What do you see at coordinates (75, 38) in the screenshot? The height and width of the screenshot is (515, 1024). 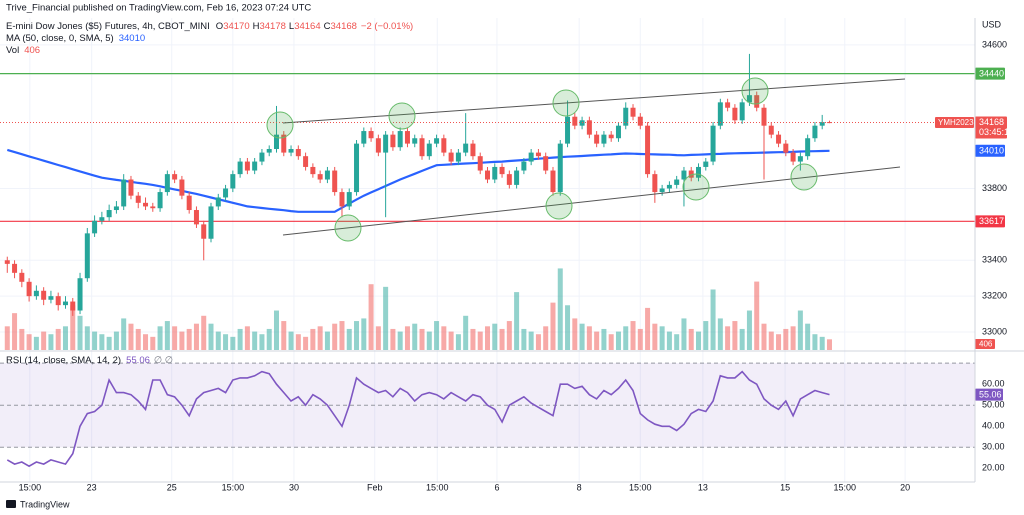 I see `legend-ma: MA (50, close, 0, SMA, 5) 34010` at bounding box center [75, 38].